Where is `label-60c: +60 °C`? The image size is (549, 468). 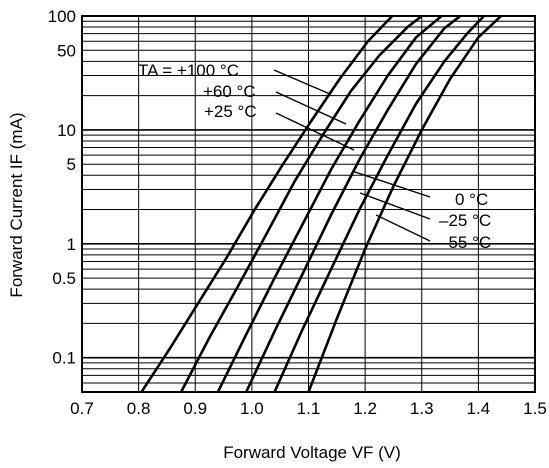 label-60c: +60 °C is located at coordinates (229, 91).